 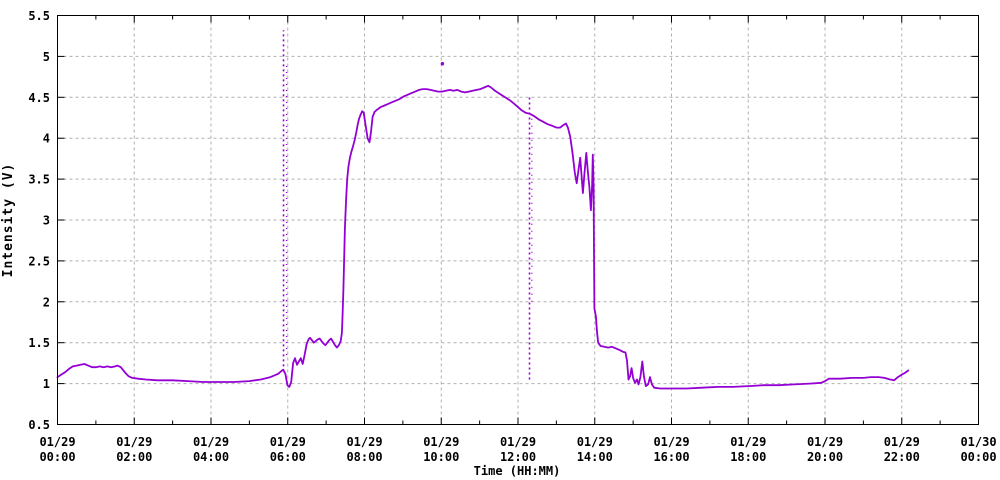 I want to click on y-tick-label: 5.5, so click(x=39, y=16).